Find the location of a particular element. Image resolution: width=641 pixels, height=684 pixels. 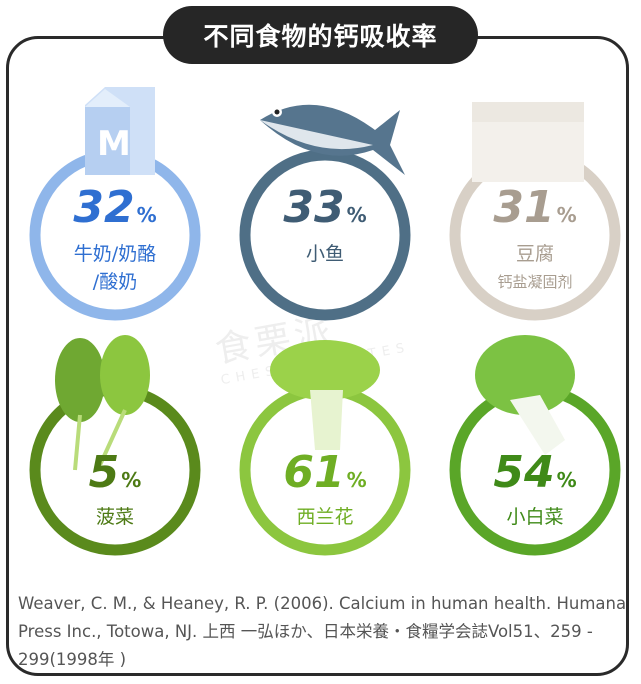

food-item: M 32% 牛奶/奶酪/酸奶 is located at coordinates (115, 208).